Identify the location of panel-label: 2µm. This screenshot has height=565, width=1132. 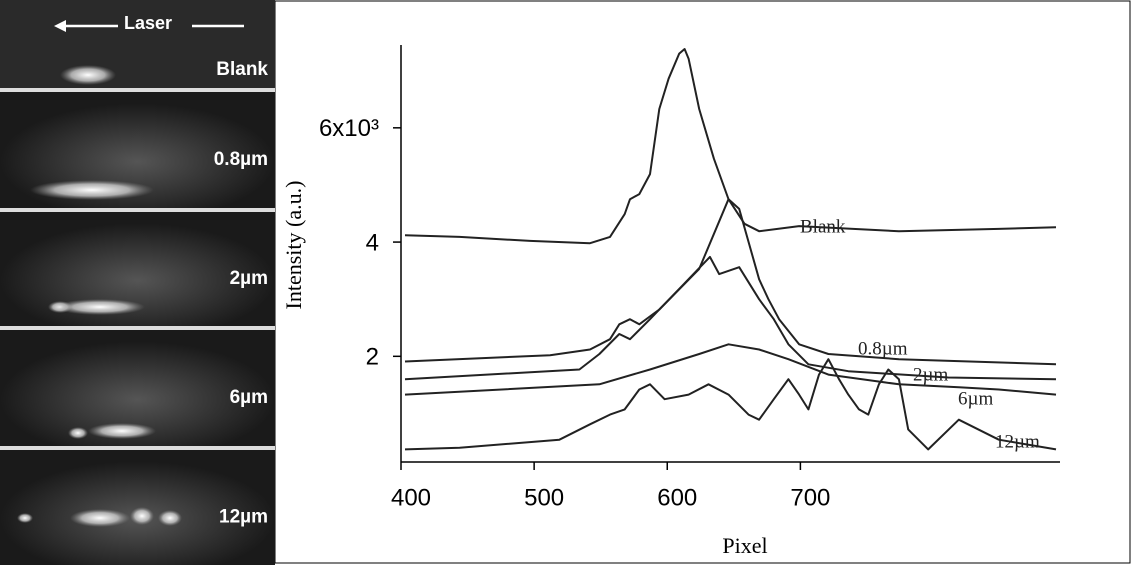
(249, 278).